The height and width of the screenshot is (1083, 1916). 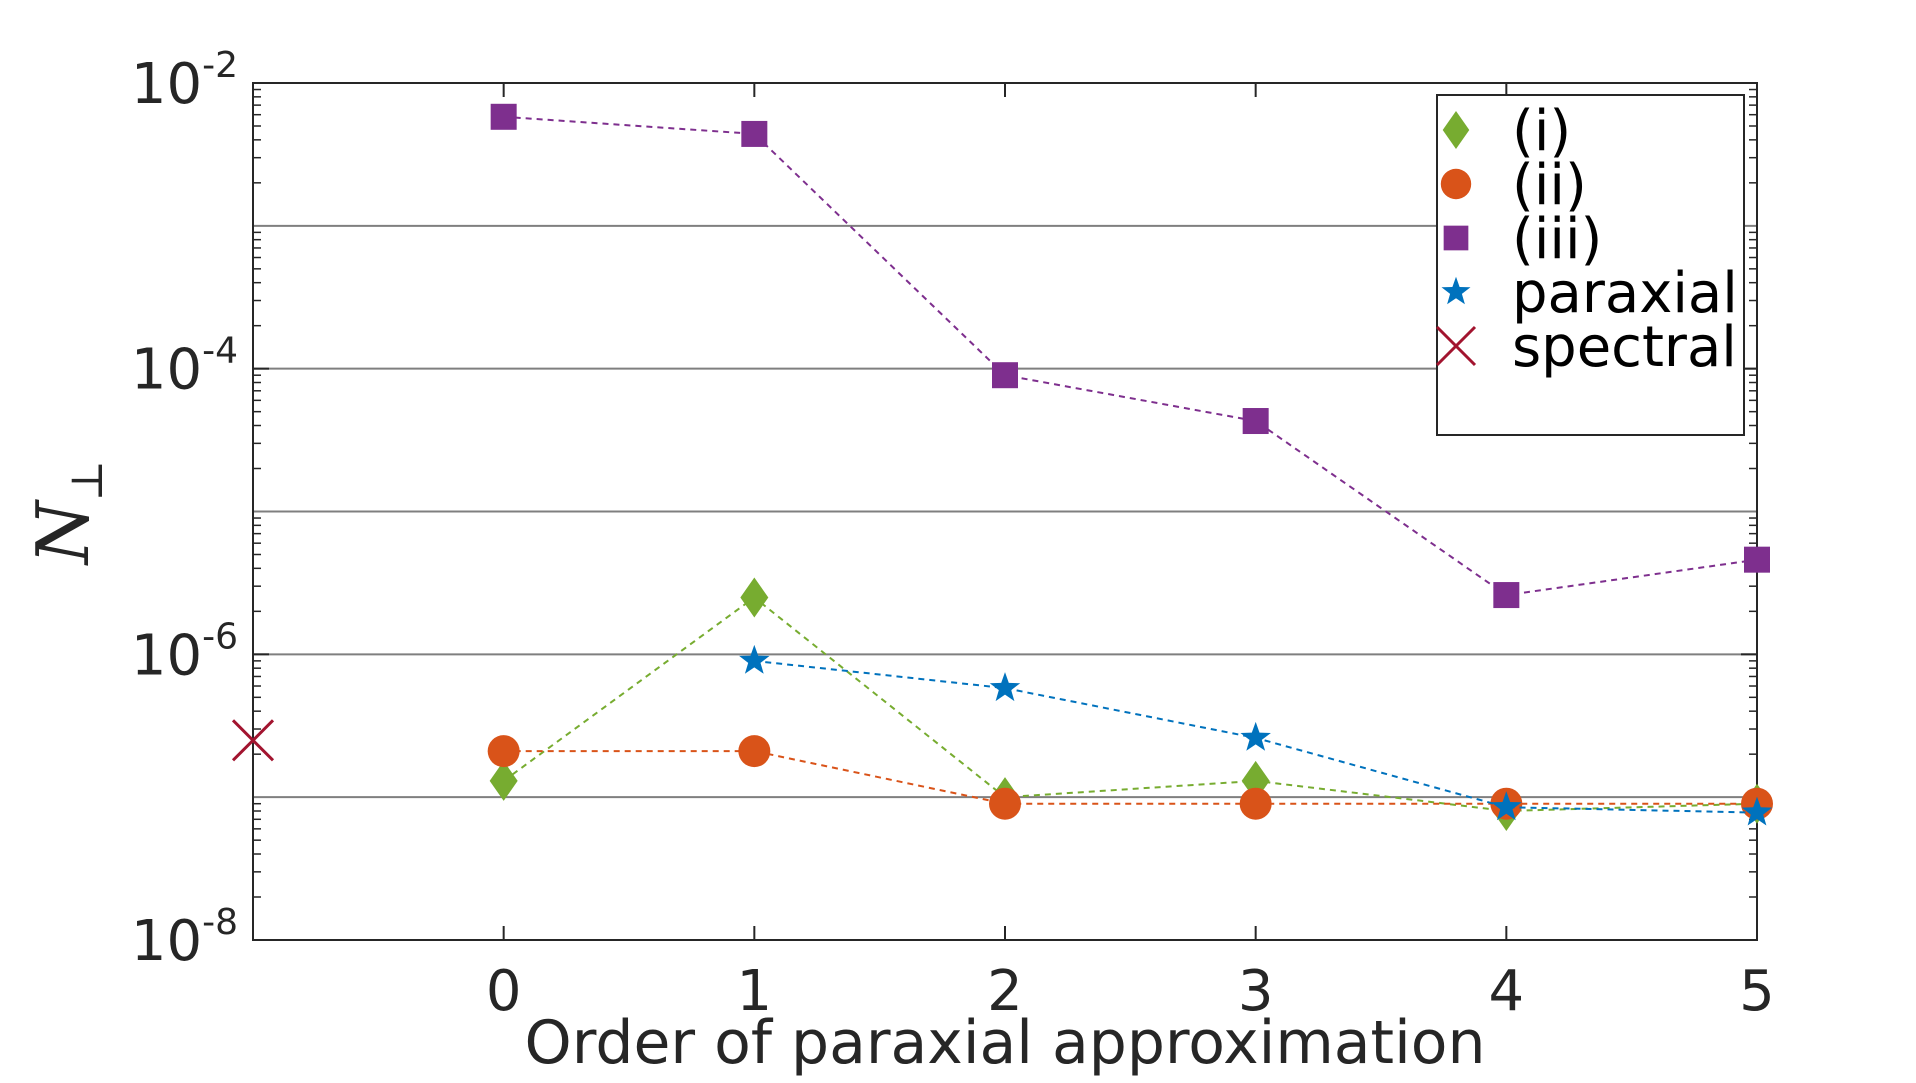 I want to click on y-tick-label-exponent: -8, so click(x=220, y=922).